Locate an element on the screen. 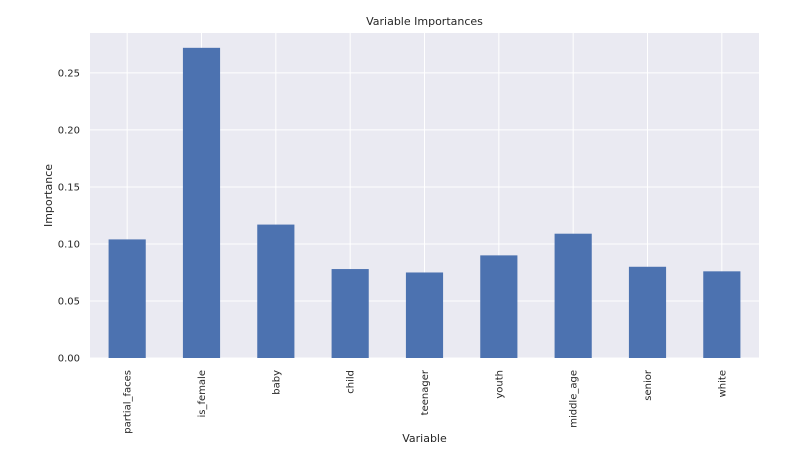  x-tick-label: teenager is located at coordinates (425, 392).